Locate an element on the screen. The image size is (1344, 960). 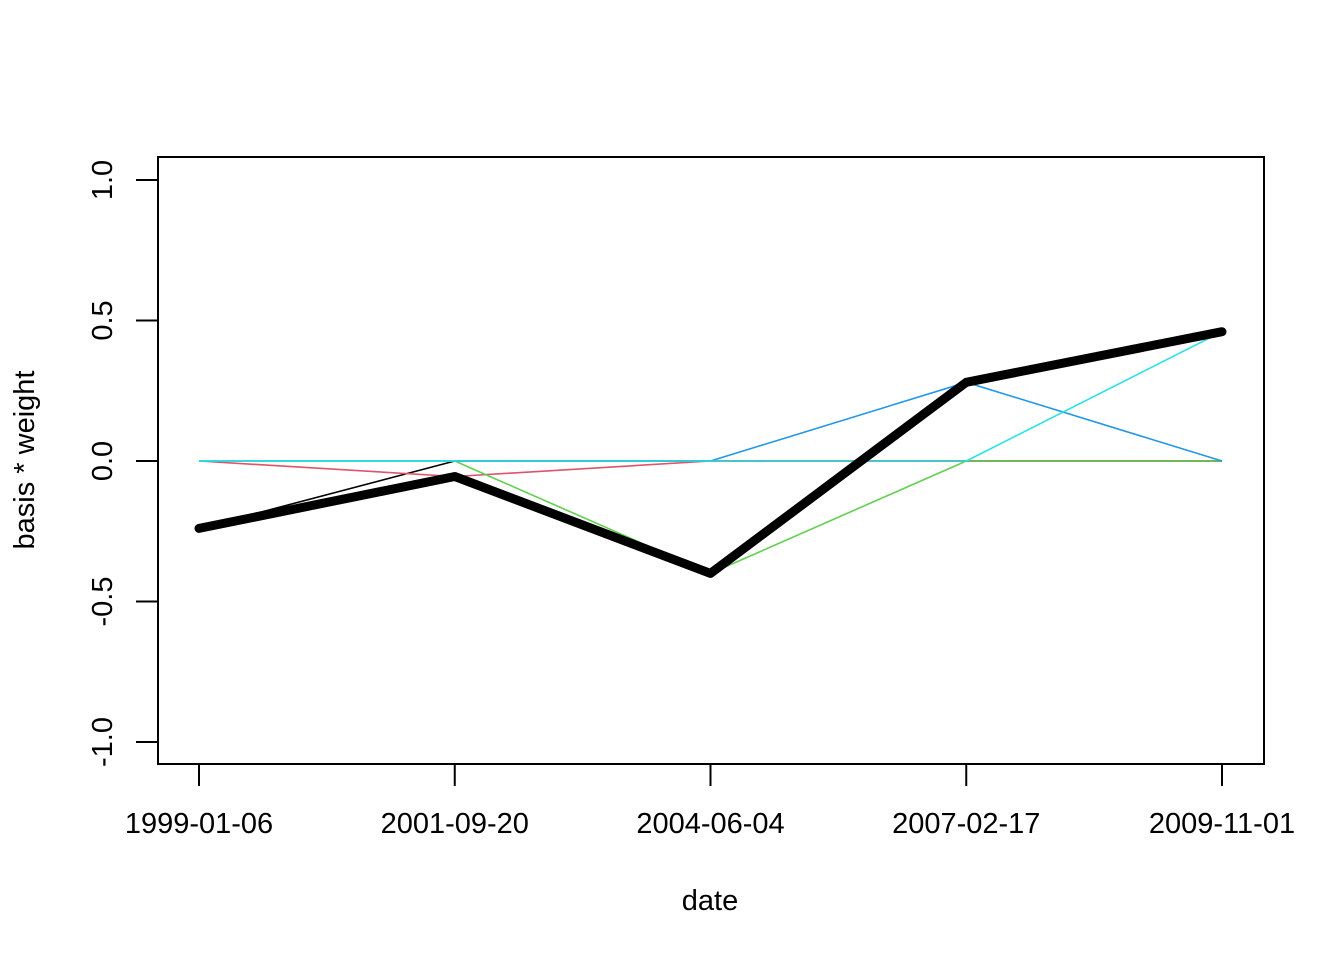
x-tick-label: 1999-01-06 is located at coordinates (199, 824).